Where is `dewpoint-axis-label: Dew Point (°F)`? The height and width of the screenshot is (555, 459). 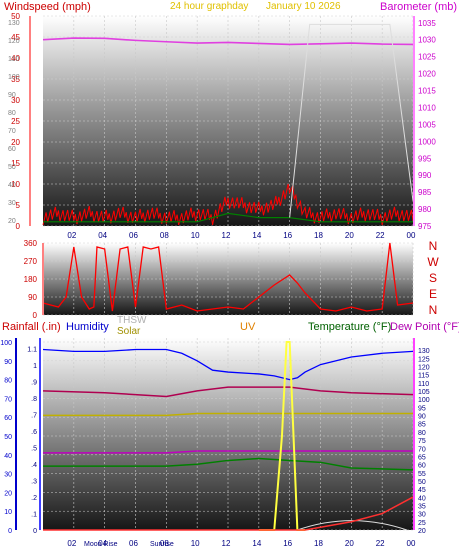 dewpoint-axis-label: Dew Point (°F) is located at coordinates (424, 327).